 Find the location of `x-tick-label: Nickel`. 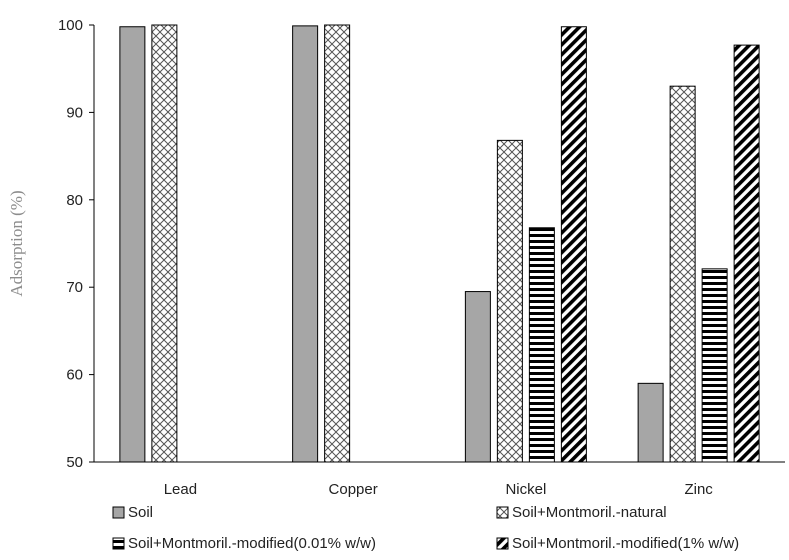

x-tick-label: Nickel is located at coordinates (525, 489).